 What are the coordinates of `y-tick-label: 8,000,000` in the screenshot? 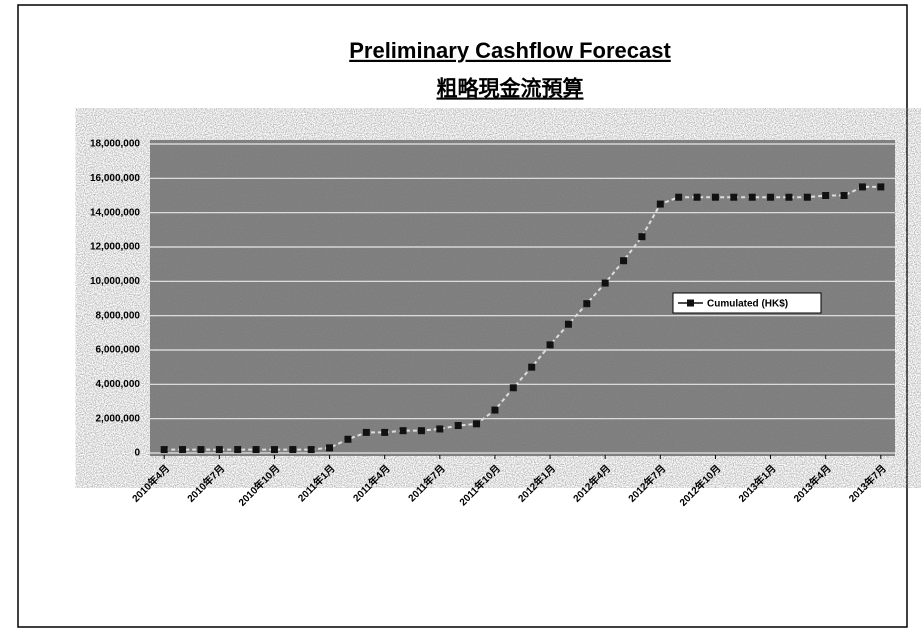 It's located at (118, 315).